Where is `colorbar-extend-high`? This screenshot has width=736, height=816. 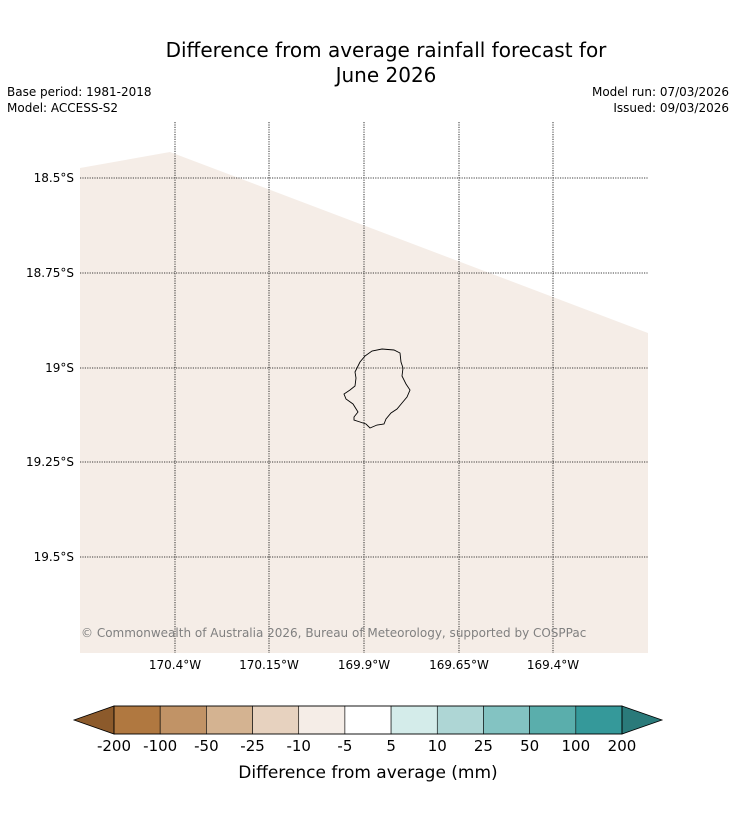
colorbar-extend-high is located at coordinates (642, 720).